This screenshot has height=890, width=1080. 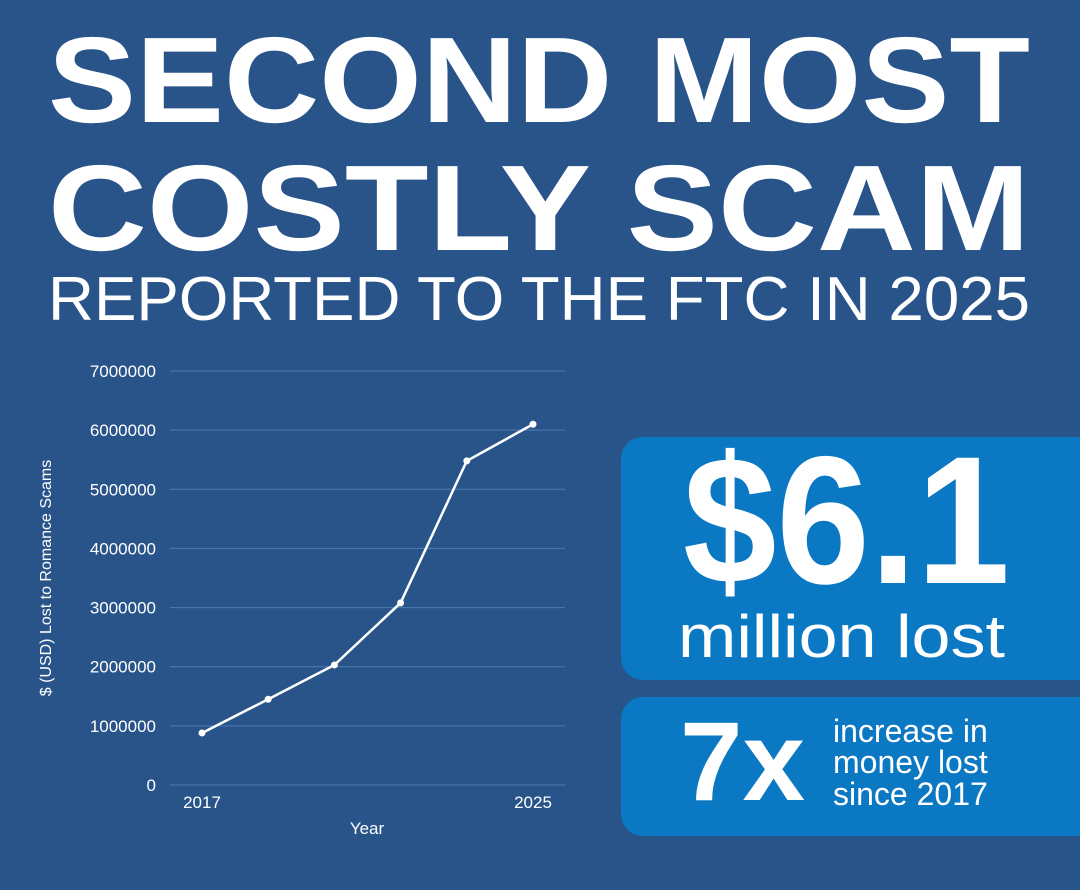 What do you see at coordinates (533, 802) in the screenshot?
I see `x-tick-label: 2025` at bounding box center [533, 802].